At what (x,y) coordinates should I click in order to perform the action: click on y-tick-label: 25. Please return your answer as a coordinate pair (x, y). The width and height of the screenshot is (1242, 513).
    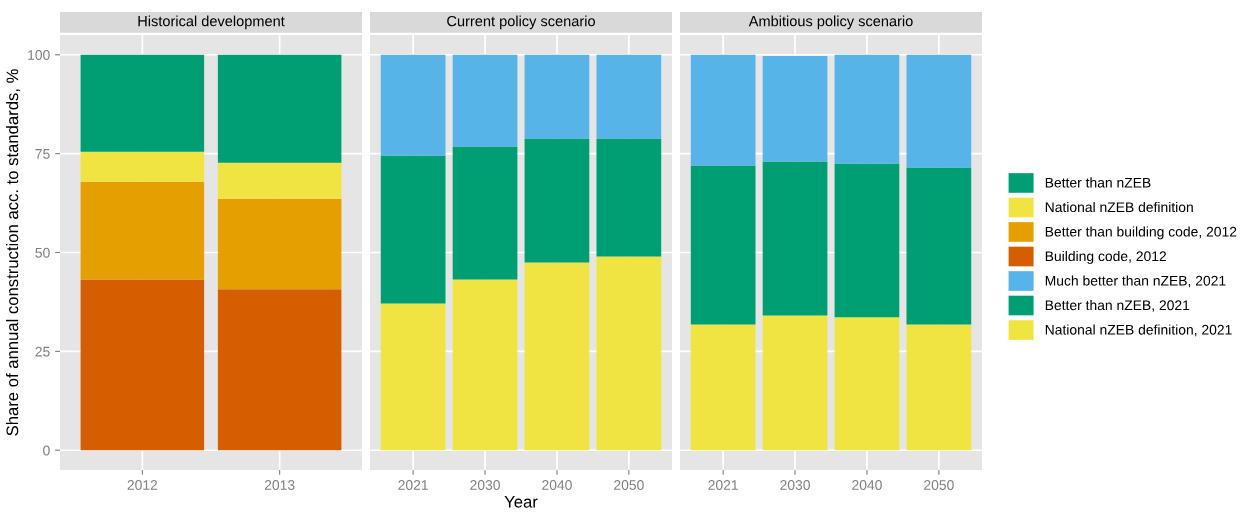
    Looking at the image, I should click on (42, 351).